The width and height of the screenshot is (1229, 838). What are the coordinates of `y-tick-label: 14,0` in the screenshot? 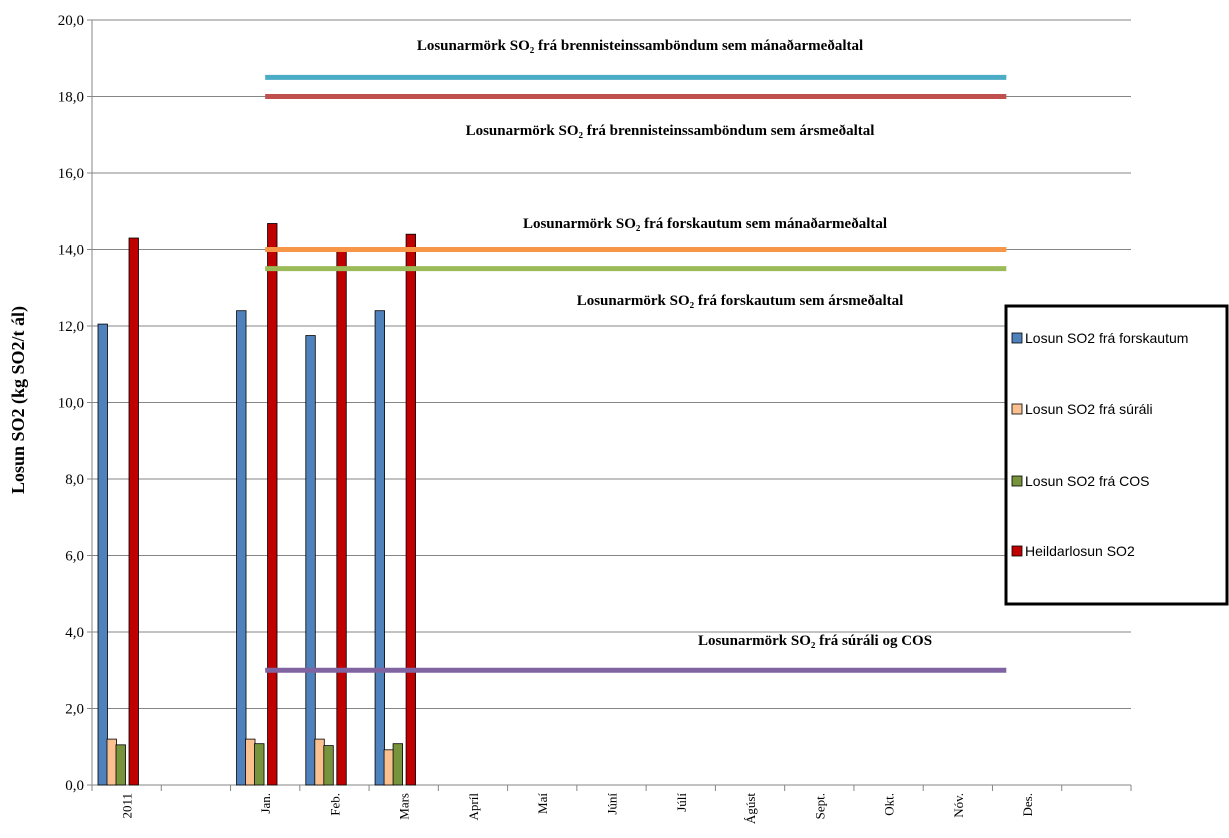 It's located at (71, 251).